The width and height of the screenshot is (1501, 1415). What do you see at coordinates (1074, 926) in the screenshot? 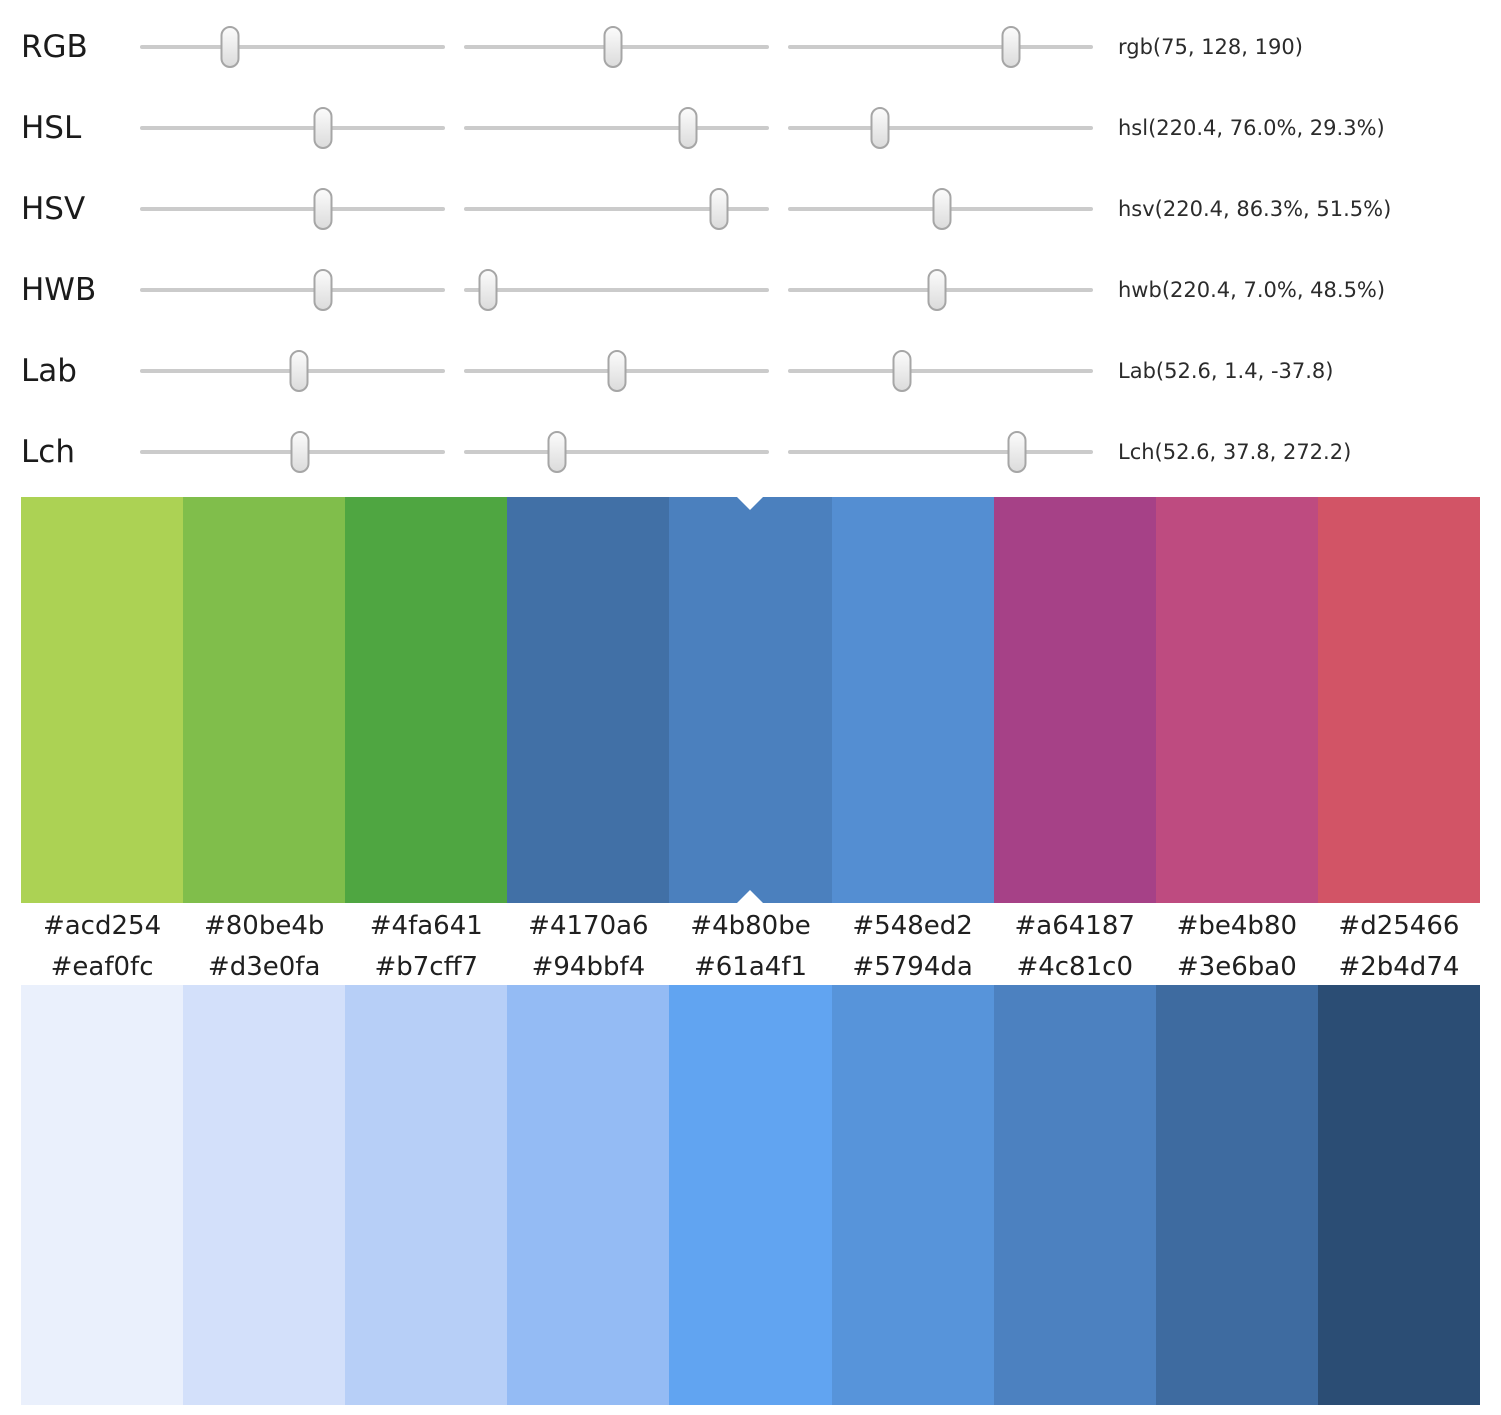
I see `swatch-hex-label: #a64187` at bounding box center [1074, 926].